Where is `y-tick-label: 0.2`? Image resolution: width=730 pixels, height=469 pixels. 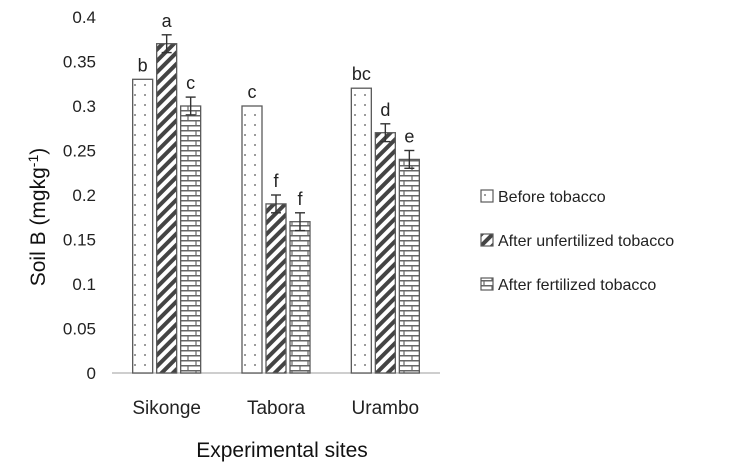
y-tick-label: 0.2 is located at coordinates (84, 195).